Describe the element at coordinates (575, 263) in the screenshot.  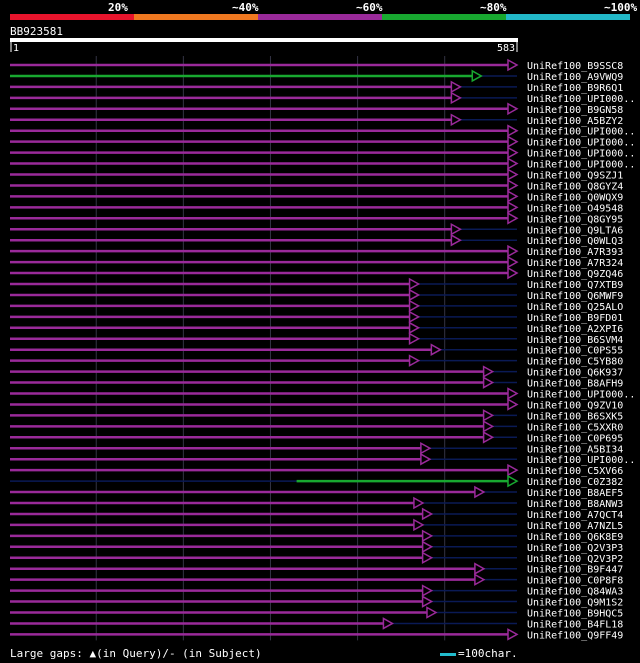
I see `hit-label: UniRef100_A7R324` at that location.